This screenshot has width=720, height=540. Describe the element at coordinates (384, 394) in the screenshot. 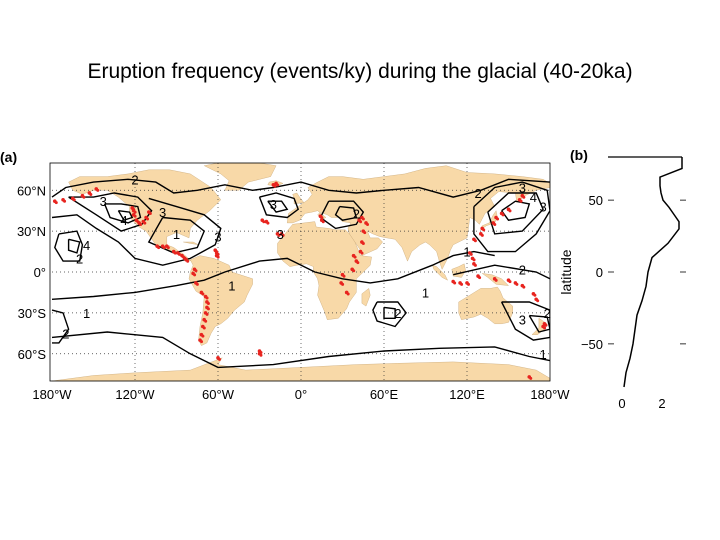

I see `map-x-tick-label: 60°E` at that location.